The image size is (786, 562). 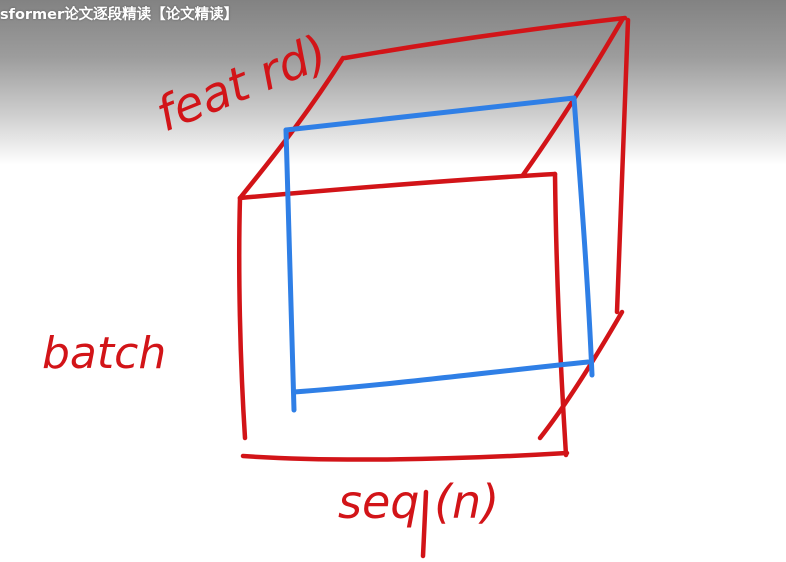 What do you see at coordinates (485, 38) in the screenshot?
I see `cube-back-top-edge` at bounding box center [485, 38].